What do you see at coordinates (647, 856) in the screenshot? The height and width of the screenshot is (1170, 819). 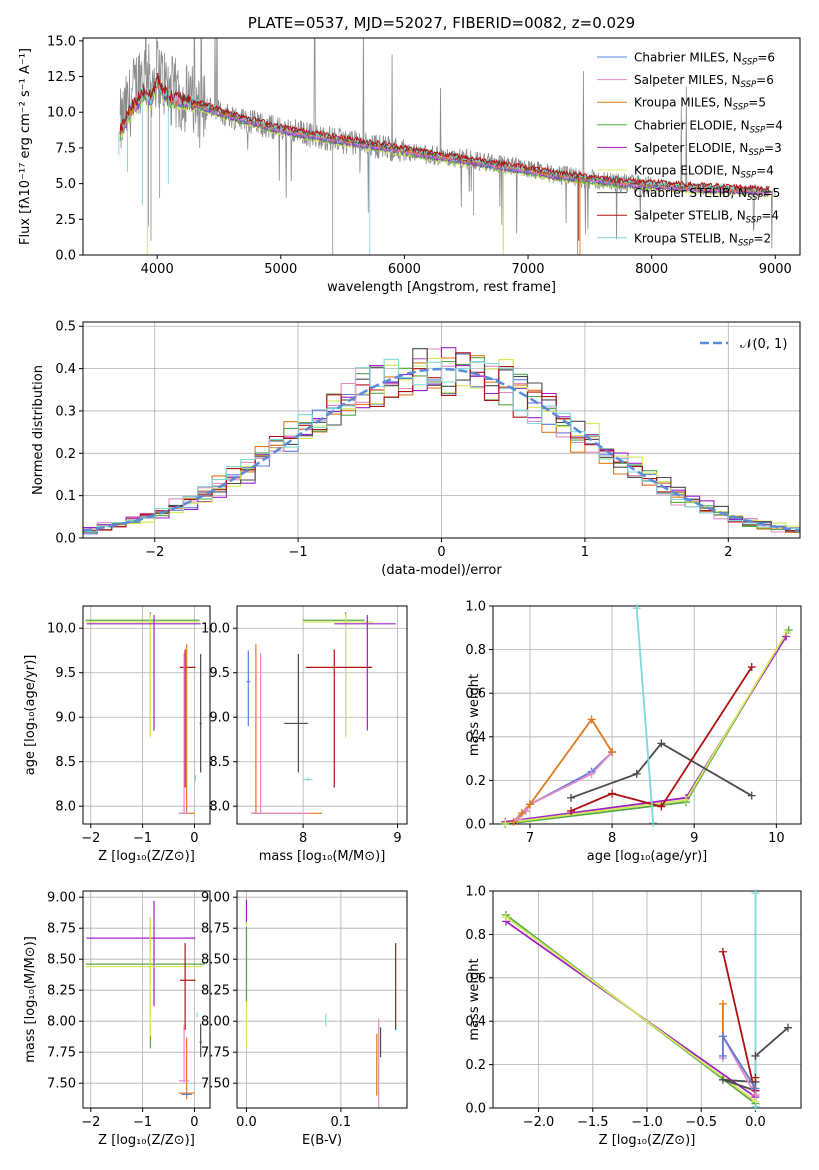 I see `x-axis-label: age [log₁₀(age/yr)]` at bounding box center [647, 856].